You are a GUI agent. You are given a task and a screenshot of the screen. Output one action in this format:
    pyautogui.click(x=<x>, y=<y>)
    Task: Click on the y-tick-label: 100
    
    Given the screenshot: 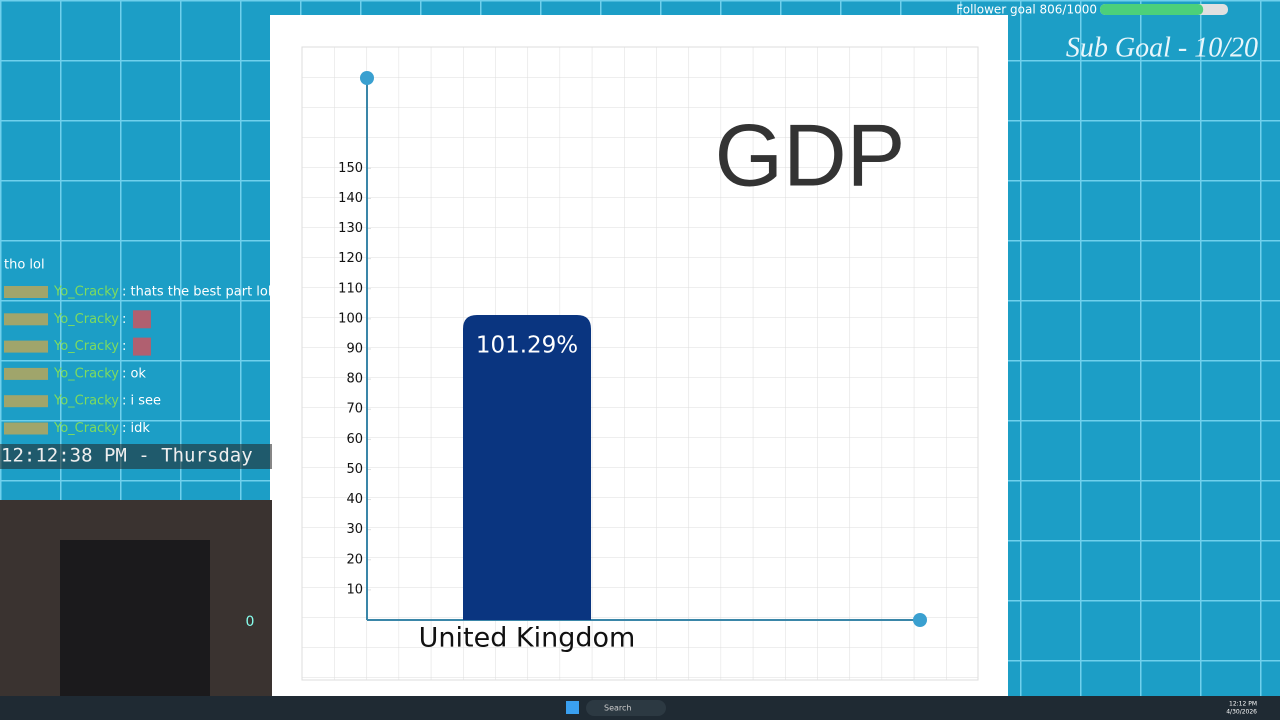 What is the action you would take?
    pyautogui.click(x=350, y=318)
    